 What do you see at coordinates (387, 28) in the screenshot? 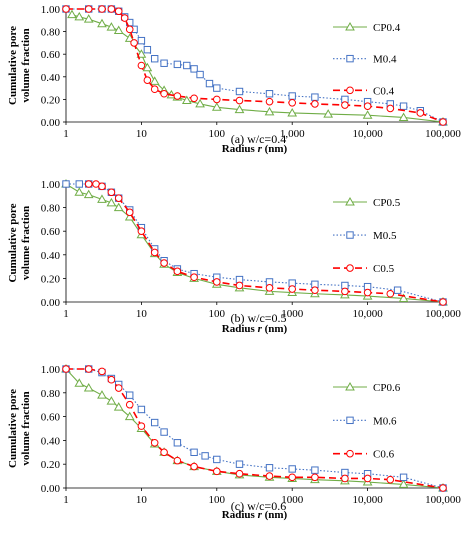
I see `legend-label: CP0.4` at bounding box center [387, 28].